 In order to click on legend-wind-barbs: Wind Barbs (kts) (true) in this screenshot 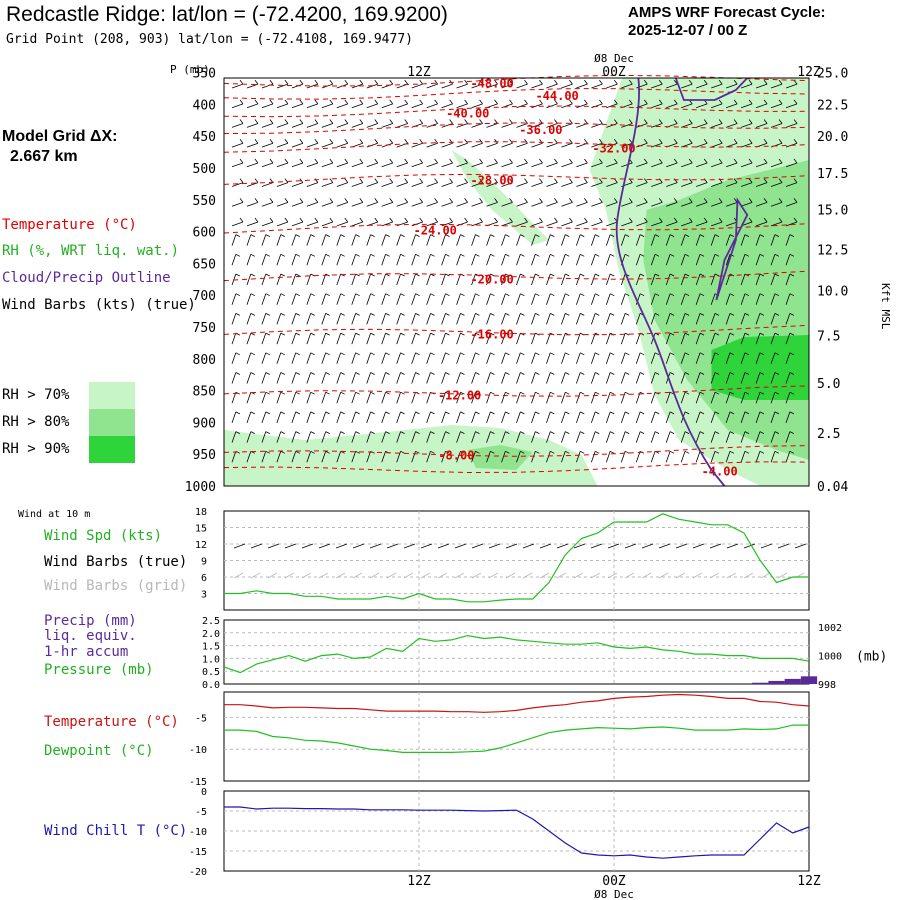, I will do `click(99, 305)`.